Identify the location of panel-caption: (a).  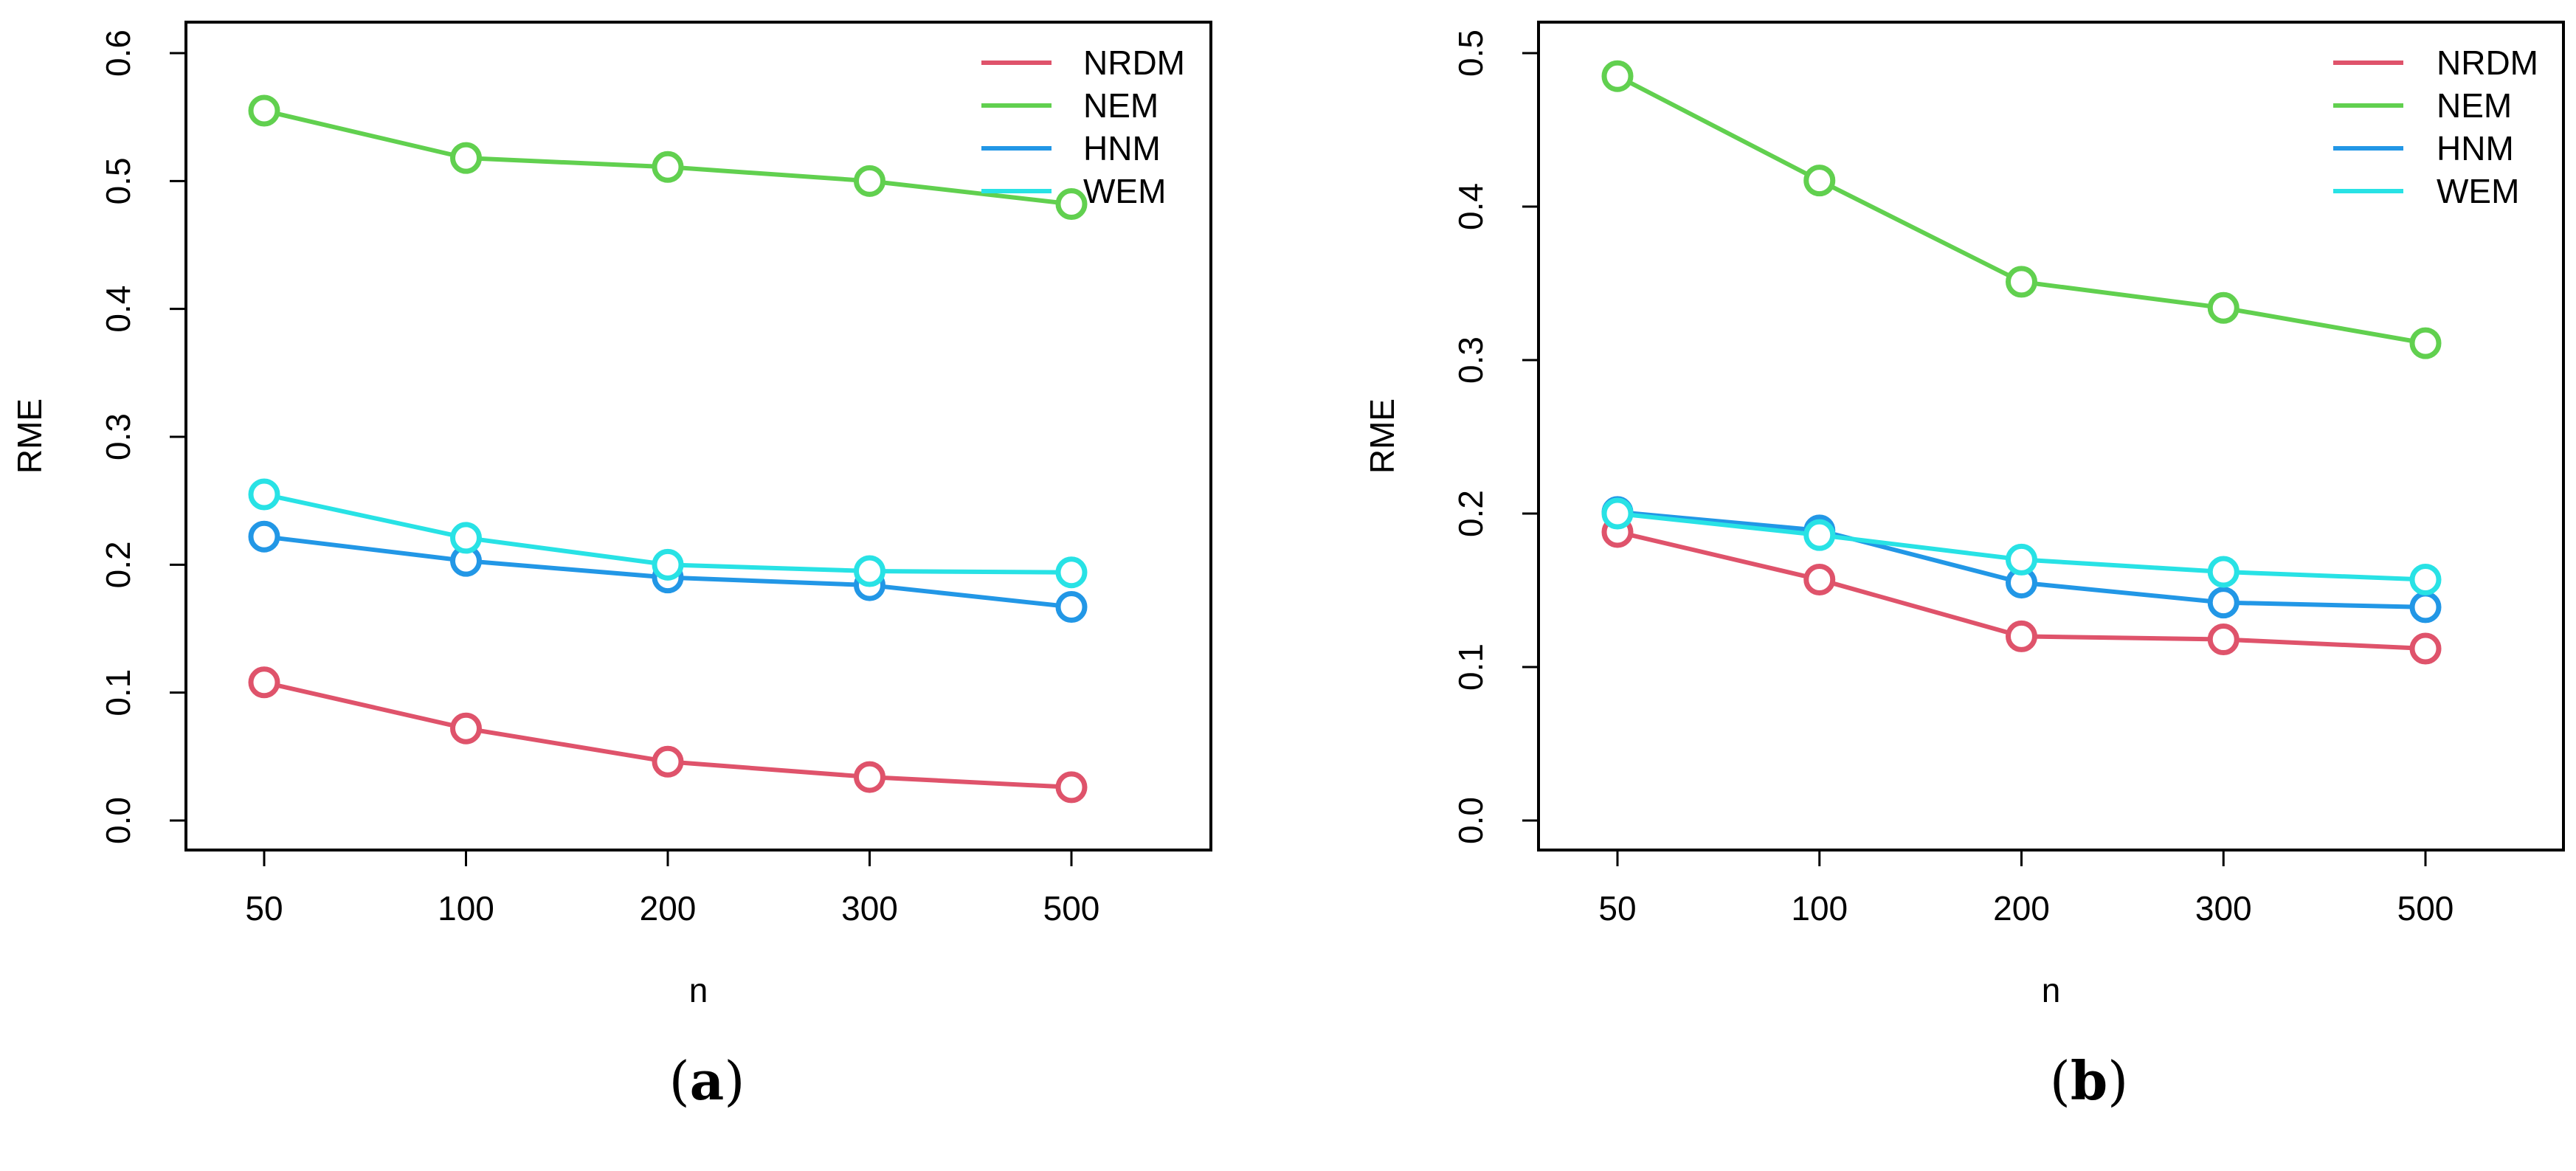
(707, 1080).